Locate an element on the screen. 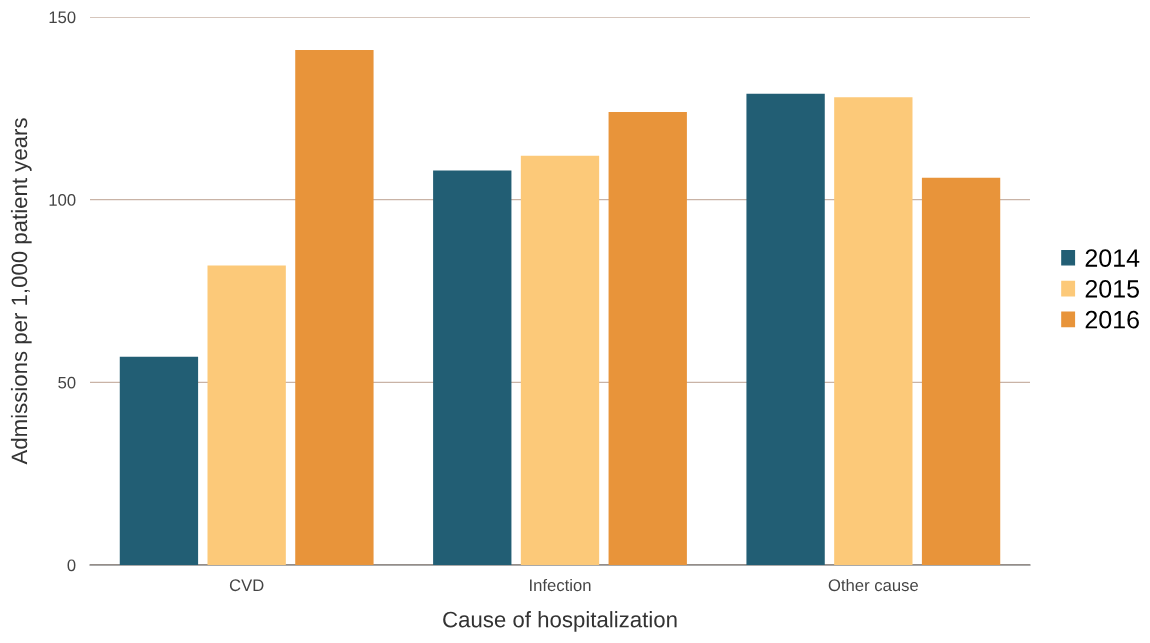  y-tick-label: 50 is located at coordinates (67, 382).